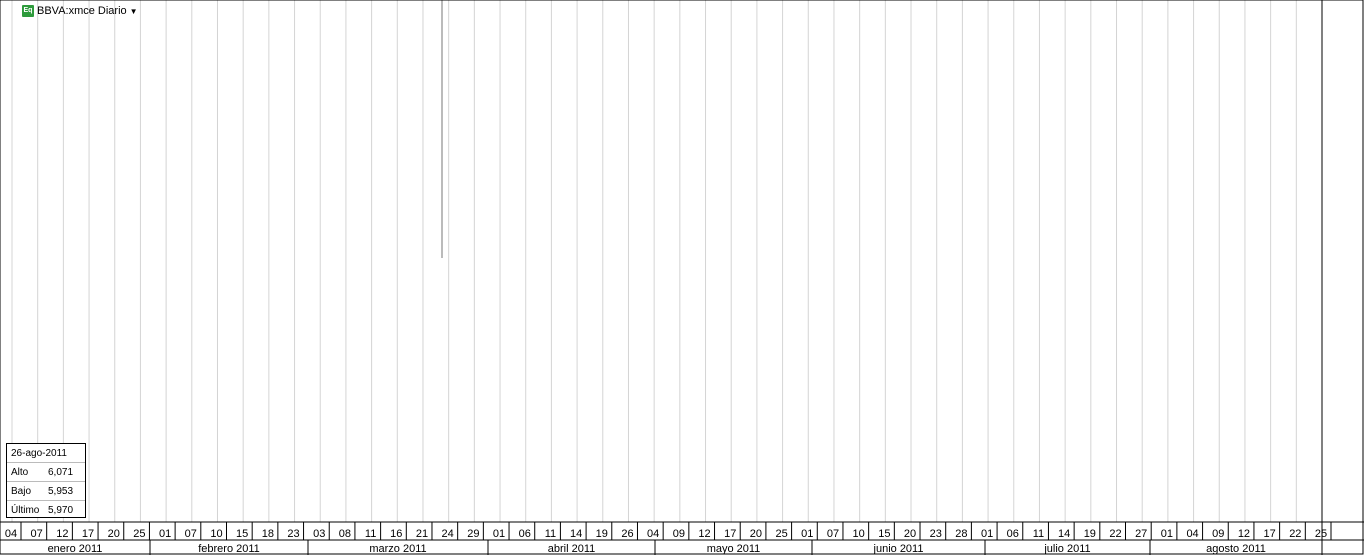  What do you see at coordinates (734, 549) in the screenshot?
I see `month-label: mayo 2011` at bounding box center [734, 549].